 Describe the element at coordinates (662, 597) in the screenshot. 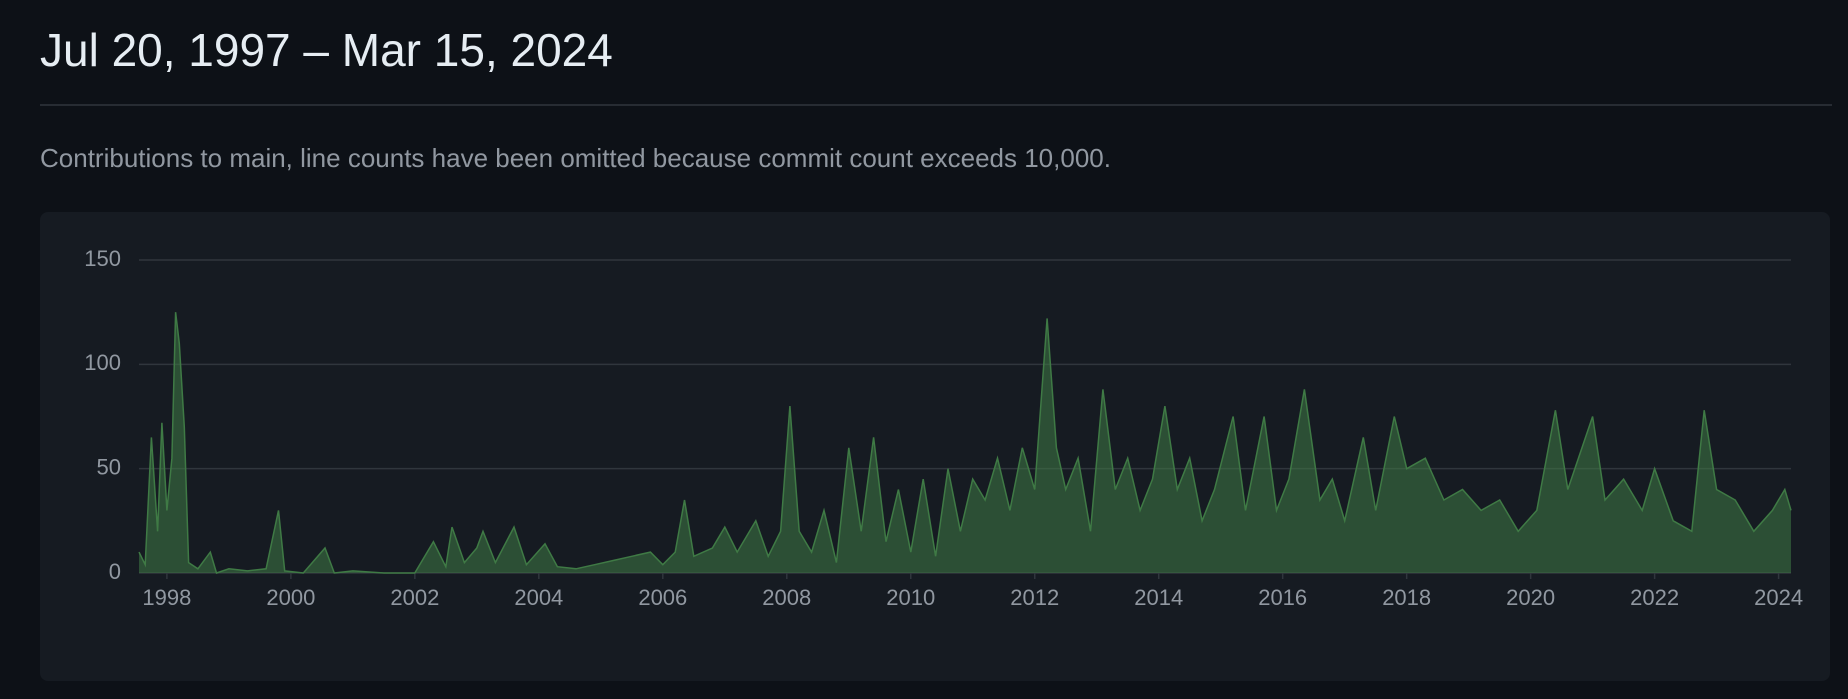

I see `x-tick-label: 2006` at that location.